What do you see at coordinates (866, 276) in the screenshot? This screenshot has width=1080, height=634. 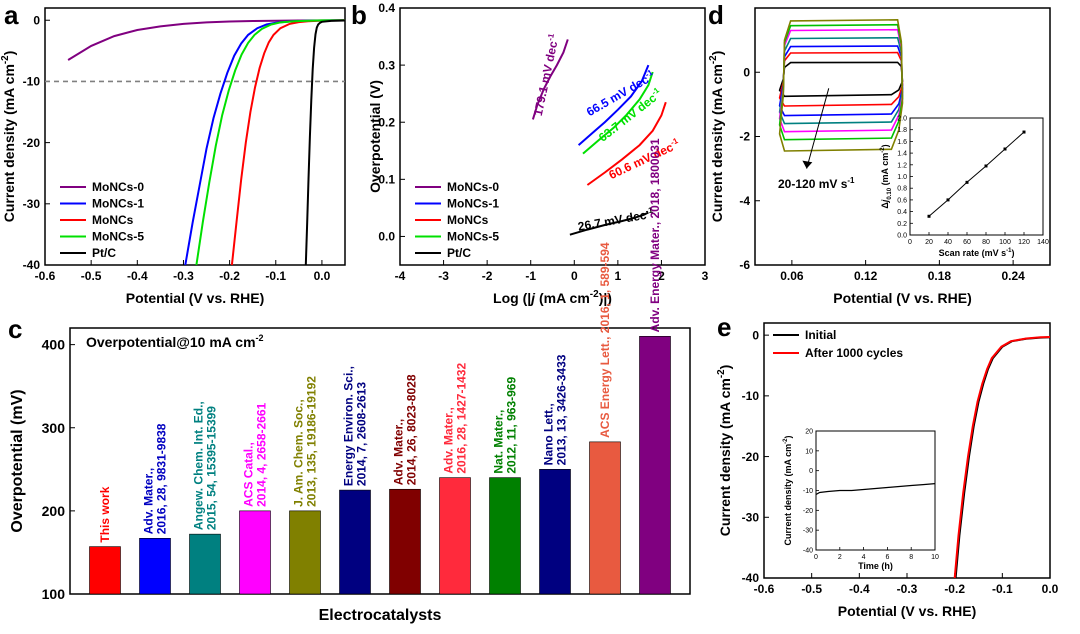 I see `x-tick-label: 0.12` at bounding box center [866, 276].